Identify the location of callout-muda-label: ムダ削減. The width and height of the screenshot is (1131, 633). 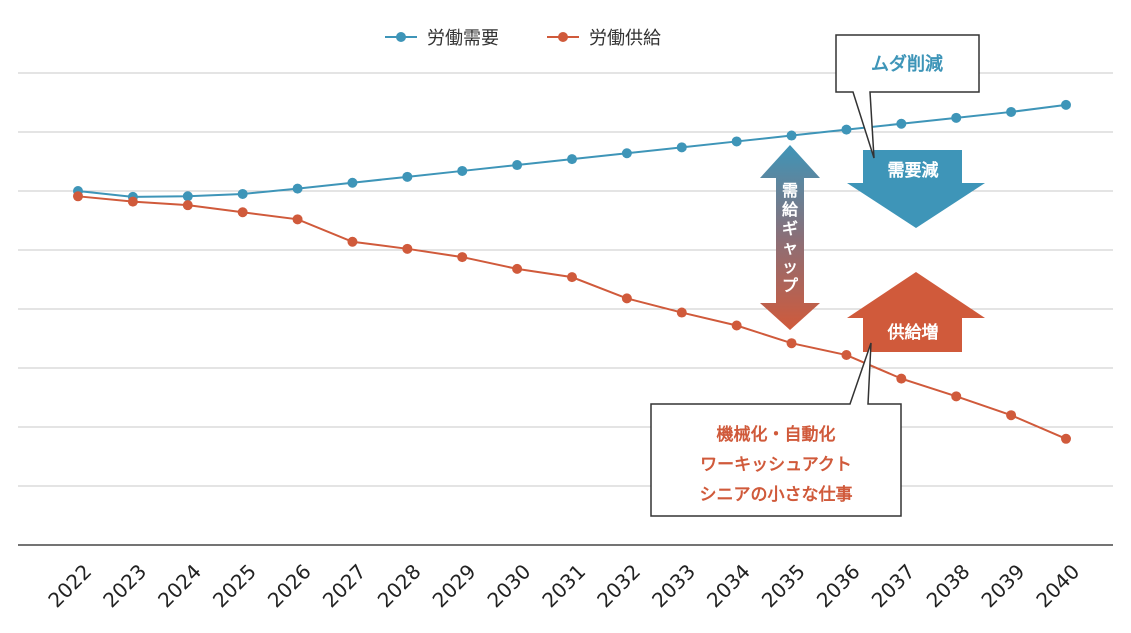
(907, 64).